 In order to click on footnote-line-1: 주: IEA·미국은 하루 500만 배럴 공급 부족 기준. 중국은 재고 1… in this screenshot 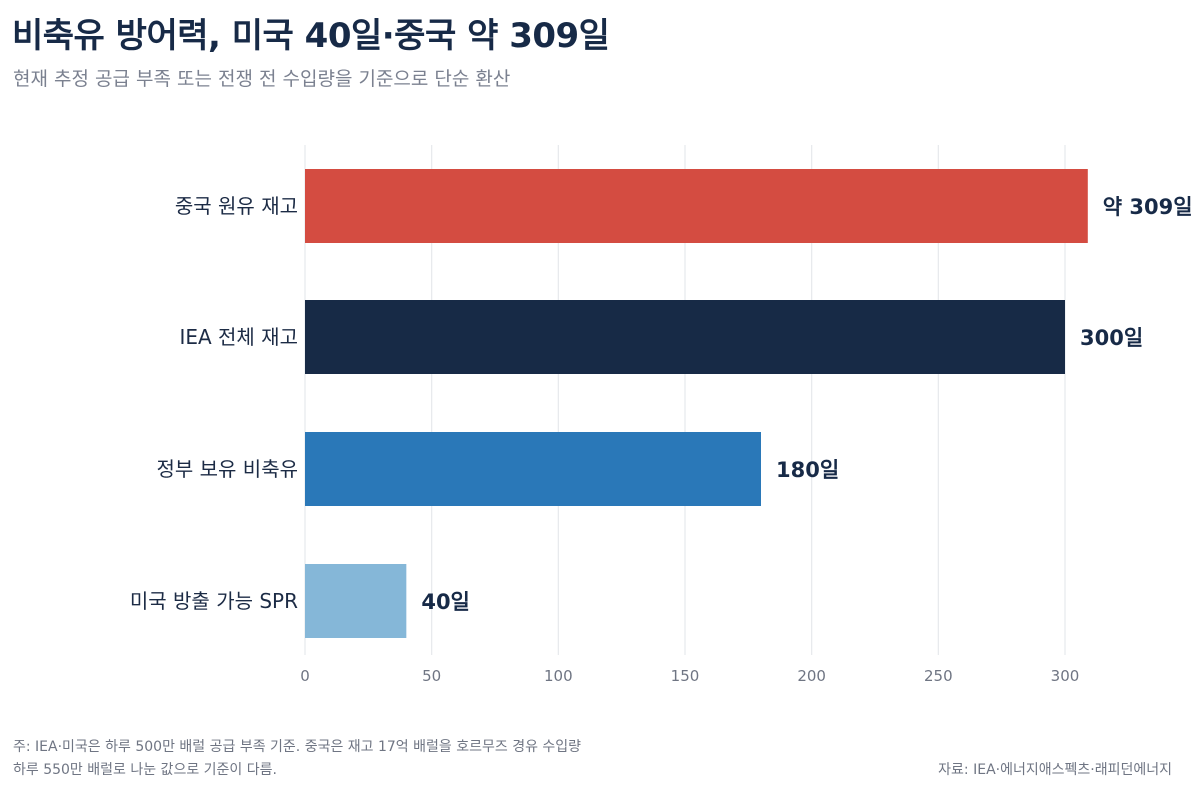, I will do `click(297, 747)`.